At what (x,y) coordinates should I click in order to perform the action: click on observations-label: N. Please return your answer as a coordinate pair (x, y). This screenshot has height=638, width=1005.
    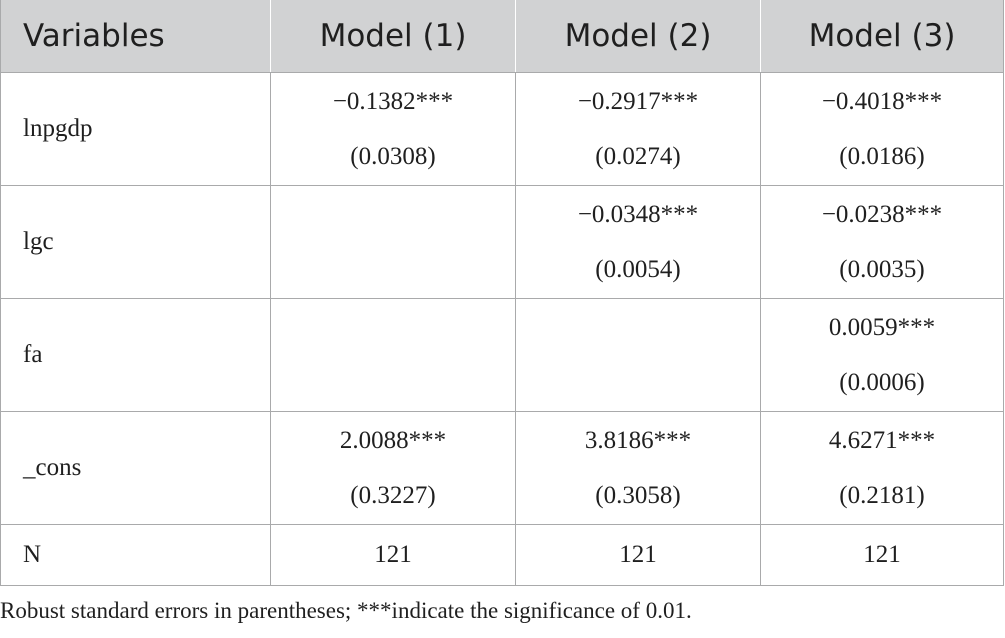
    Looking at the image, I should click on (135, 555).